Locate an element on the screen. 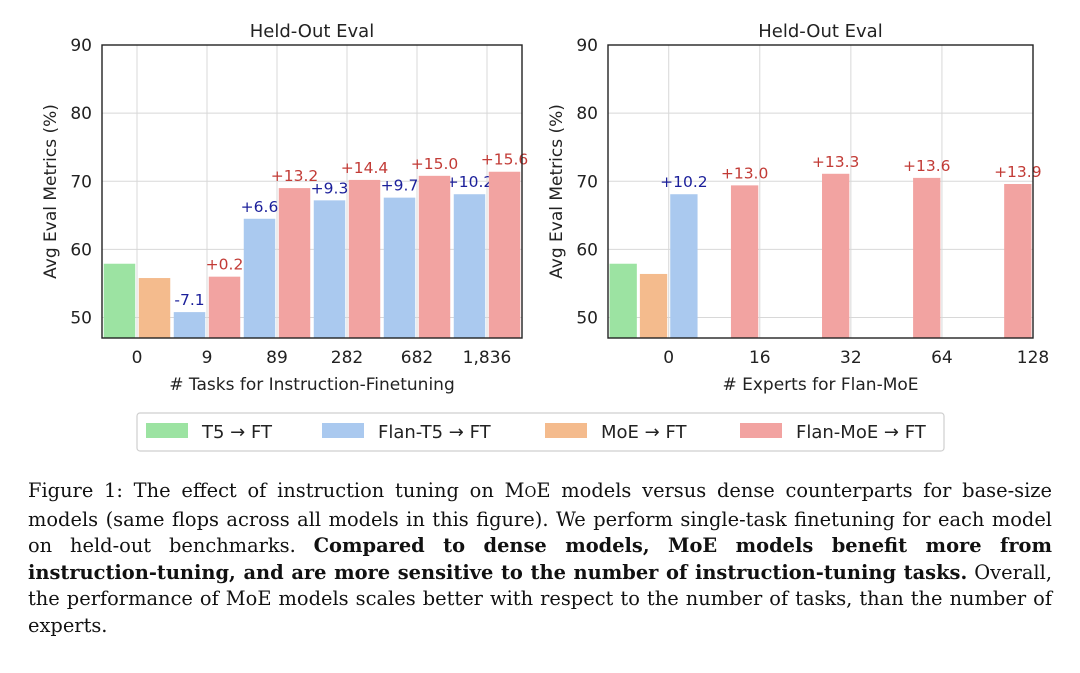 Image resolution: width=1080 pixels, height=673 pixels. left-data-label: +15.6 is located at coordinates (505, 160).